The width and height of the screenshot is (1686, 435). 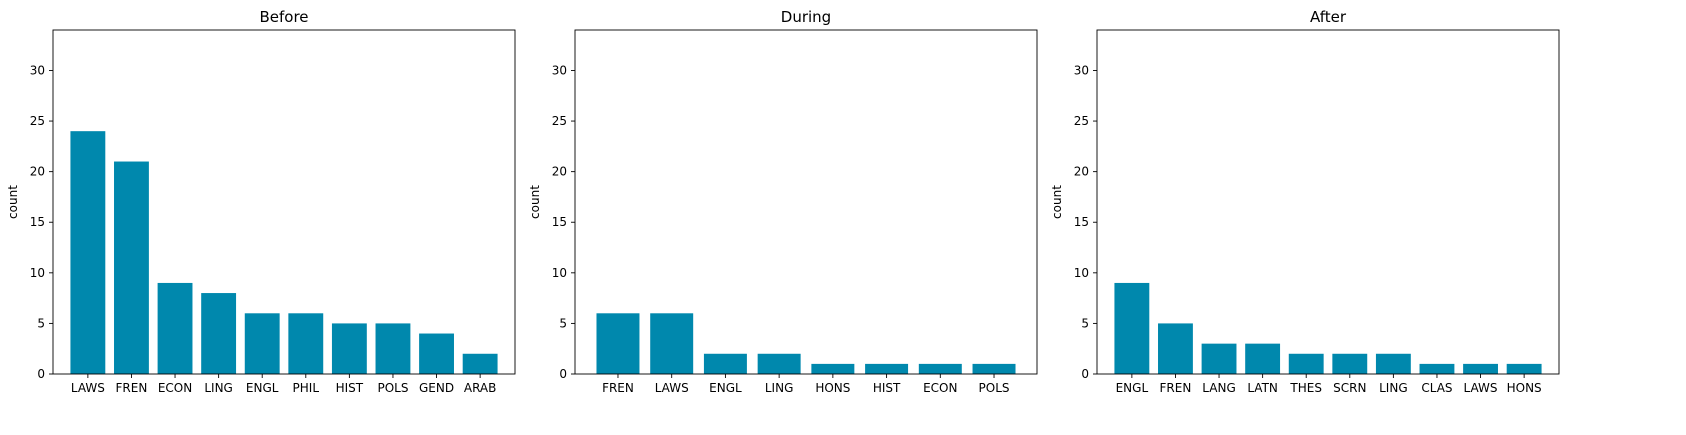 What do you see at coordinates (436, 388) in the screenshot?
I see `x-tick-label: GEND` at bounding box center [436, 388].